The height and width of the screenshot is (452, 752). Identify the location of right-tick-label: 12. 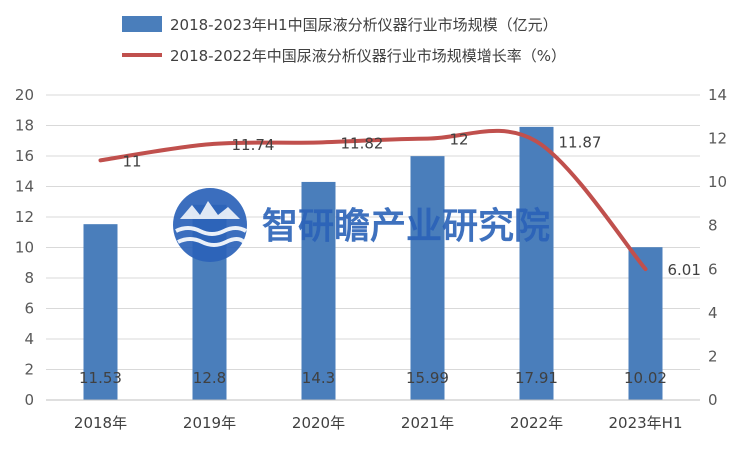
(717, 139).